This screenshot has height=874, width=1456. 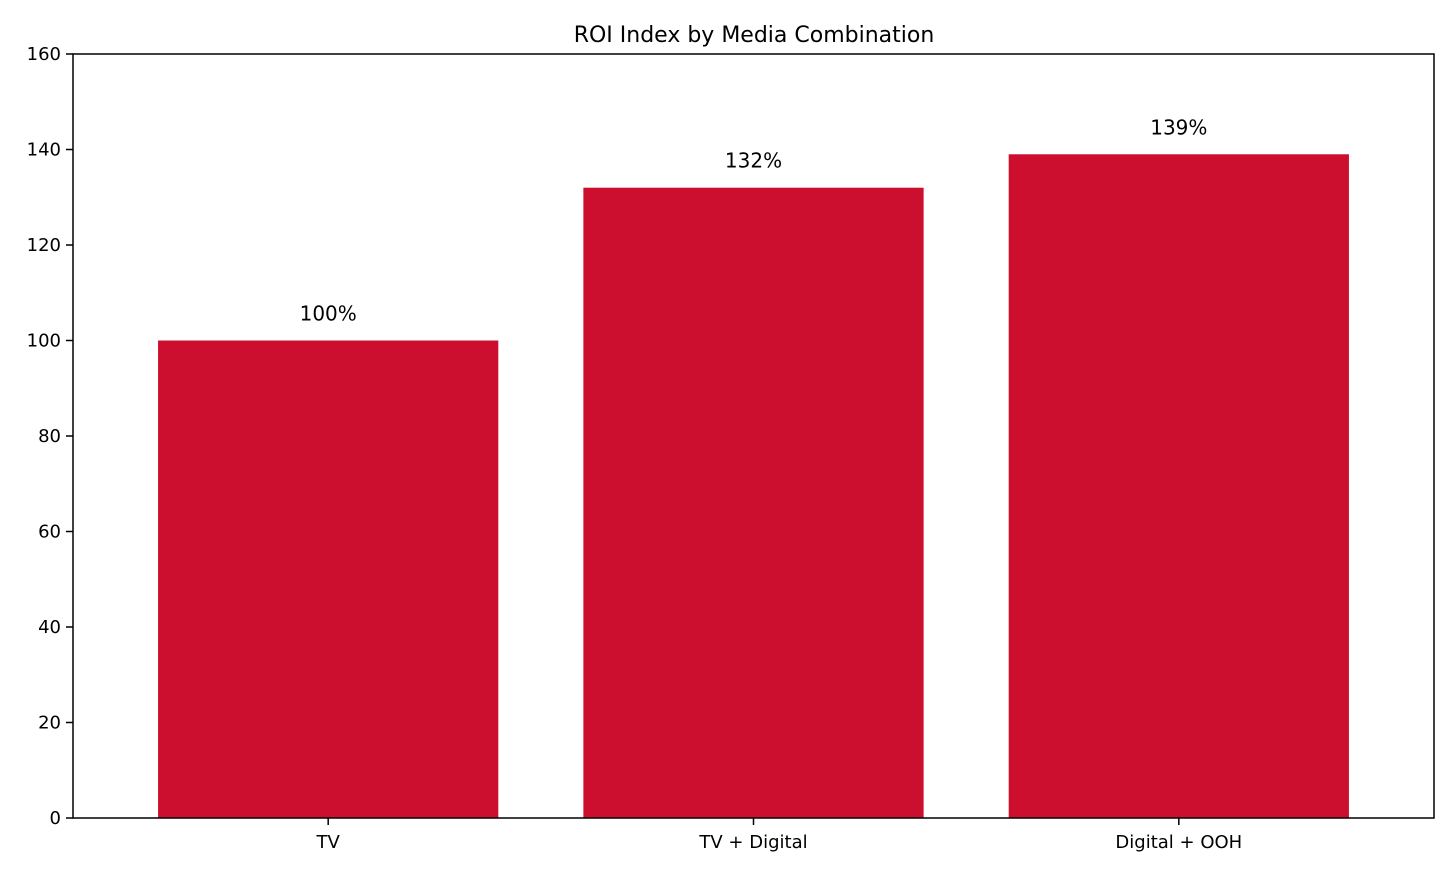 I want to click on y-tick-label-0: 0, so click(x=55, y=818).